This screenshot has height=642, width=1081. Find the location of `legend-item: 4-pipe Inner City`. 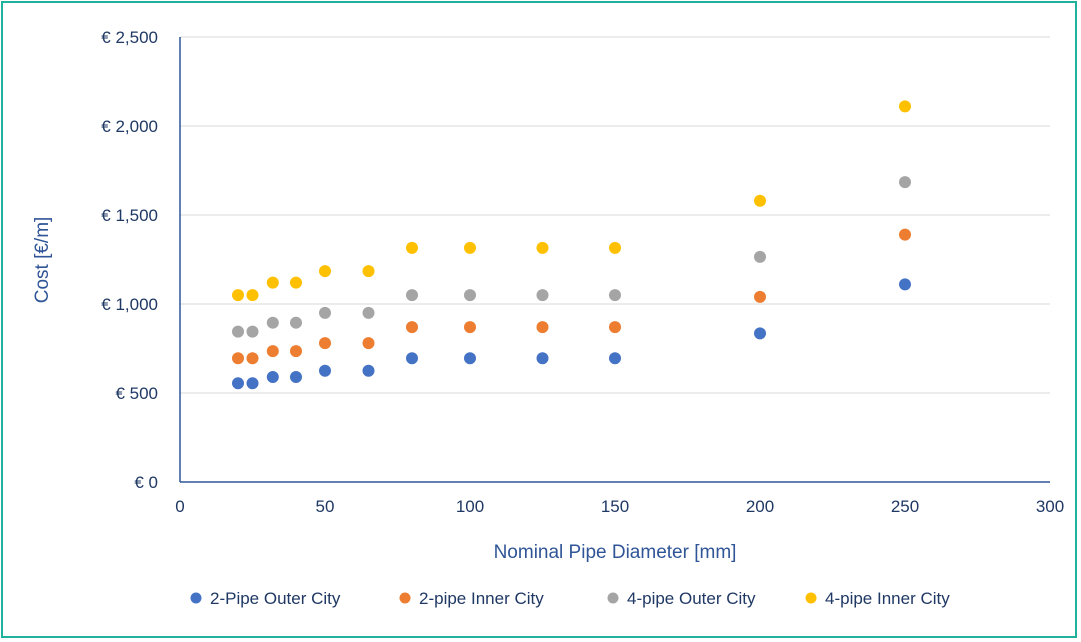

legend-item: 4-pipe Inner City is located at coordinates (877, 598).